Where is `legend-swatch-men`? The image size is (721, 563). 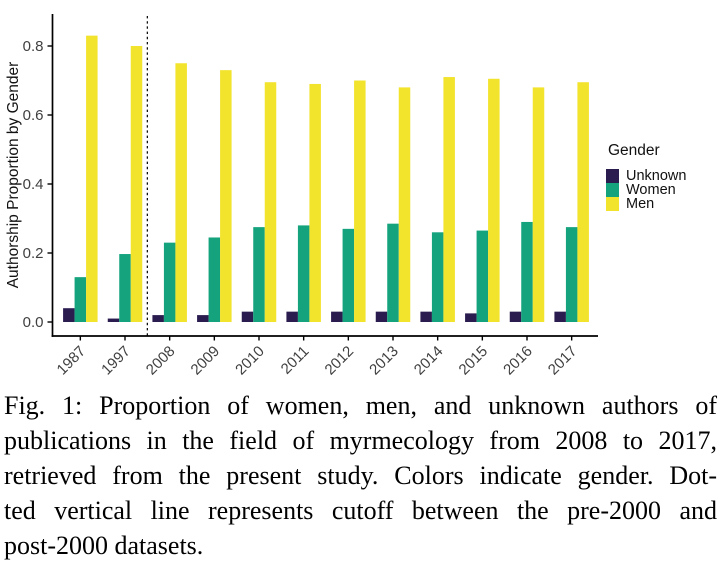 legend-swatch-men is located at coordinates (612, 204).